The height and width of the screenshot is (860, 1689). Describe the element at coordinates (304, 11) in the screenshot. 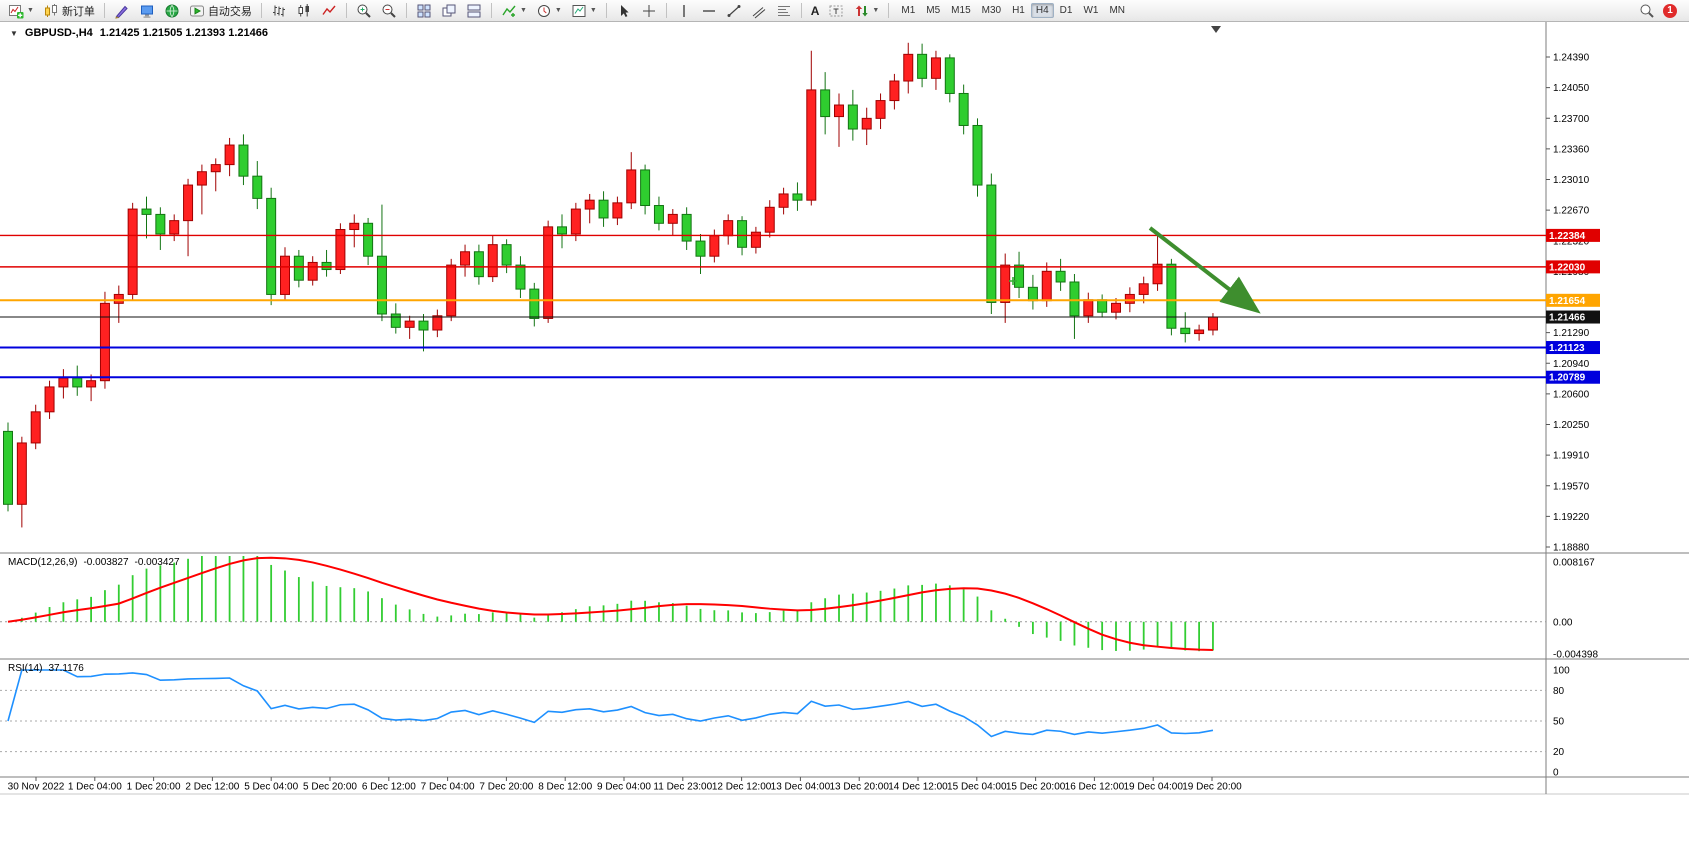

I see `candlestick-type-button` at that location.